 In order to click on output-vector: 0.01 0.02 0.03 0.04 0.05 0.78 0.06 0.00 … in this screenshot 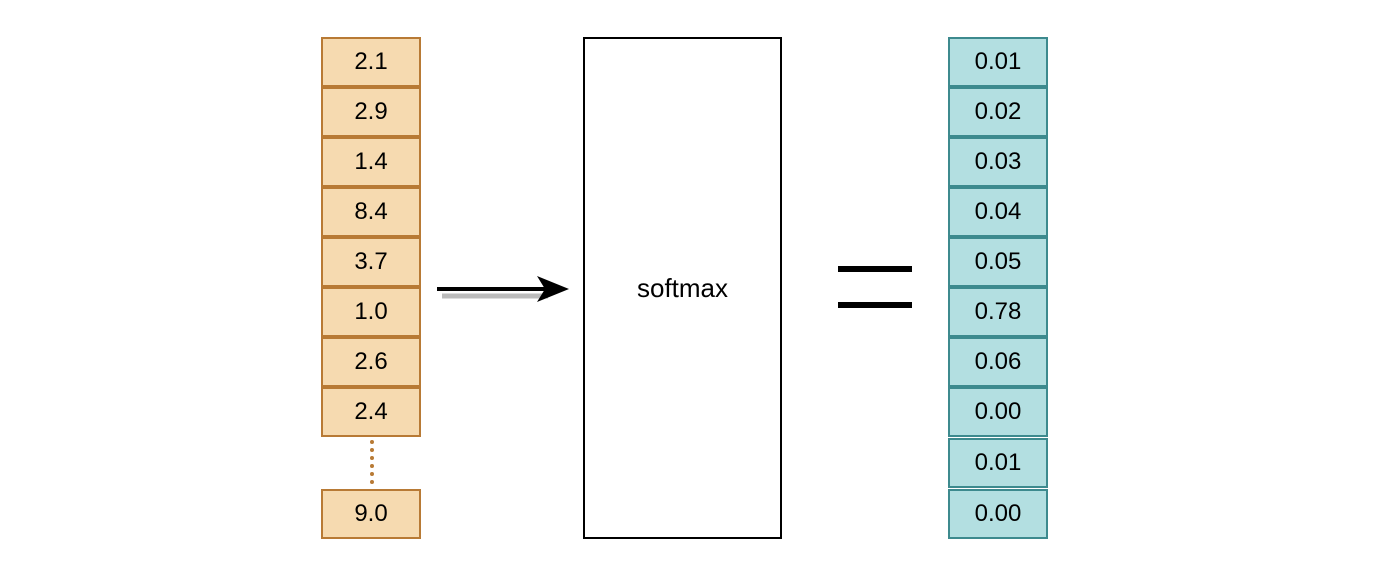, I will do `click(998, 288)`.